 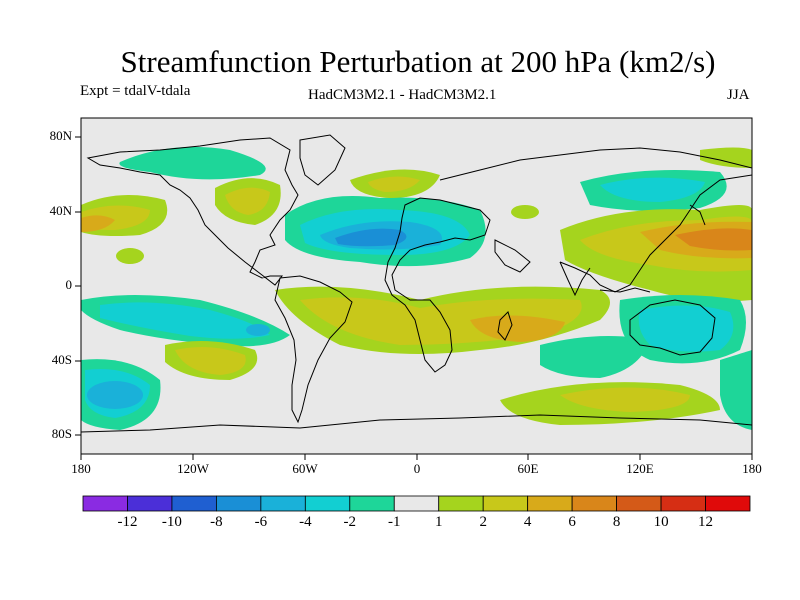 I want to click on x-label-120w: 120W, so click(x=193, y=468).